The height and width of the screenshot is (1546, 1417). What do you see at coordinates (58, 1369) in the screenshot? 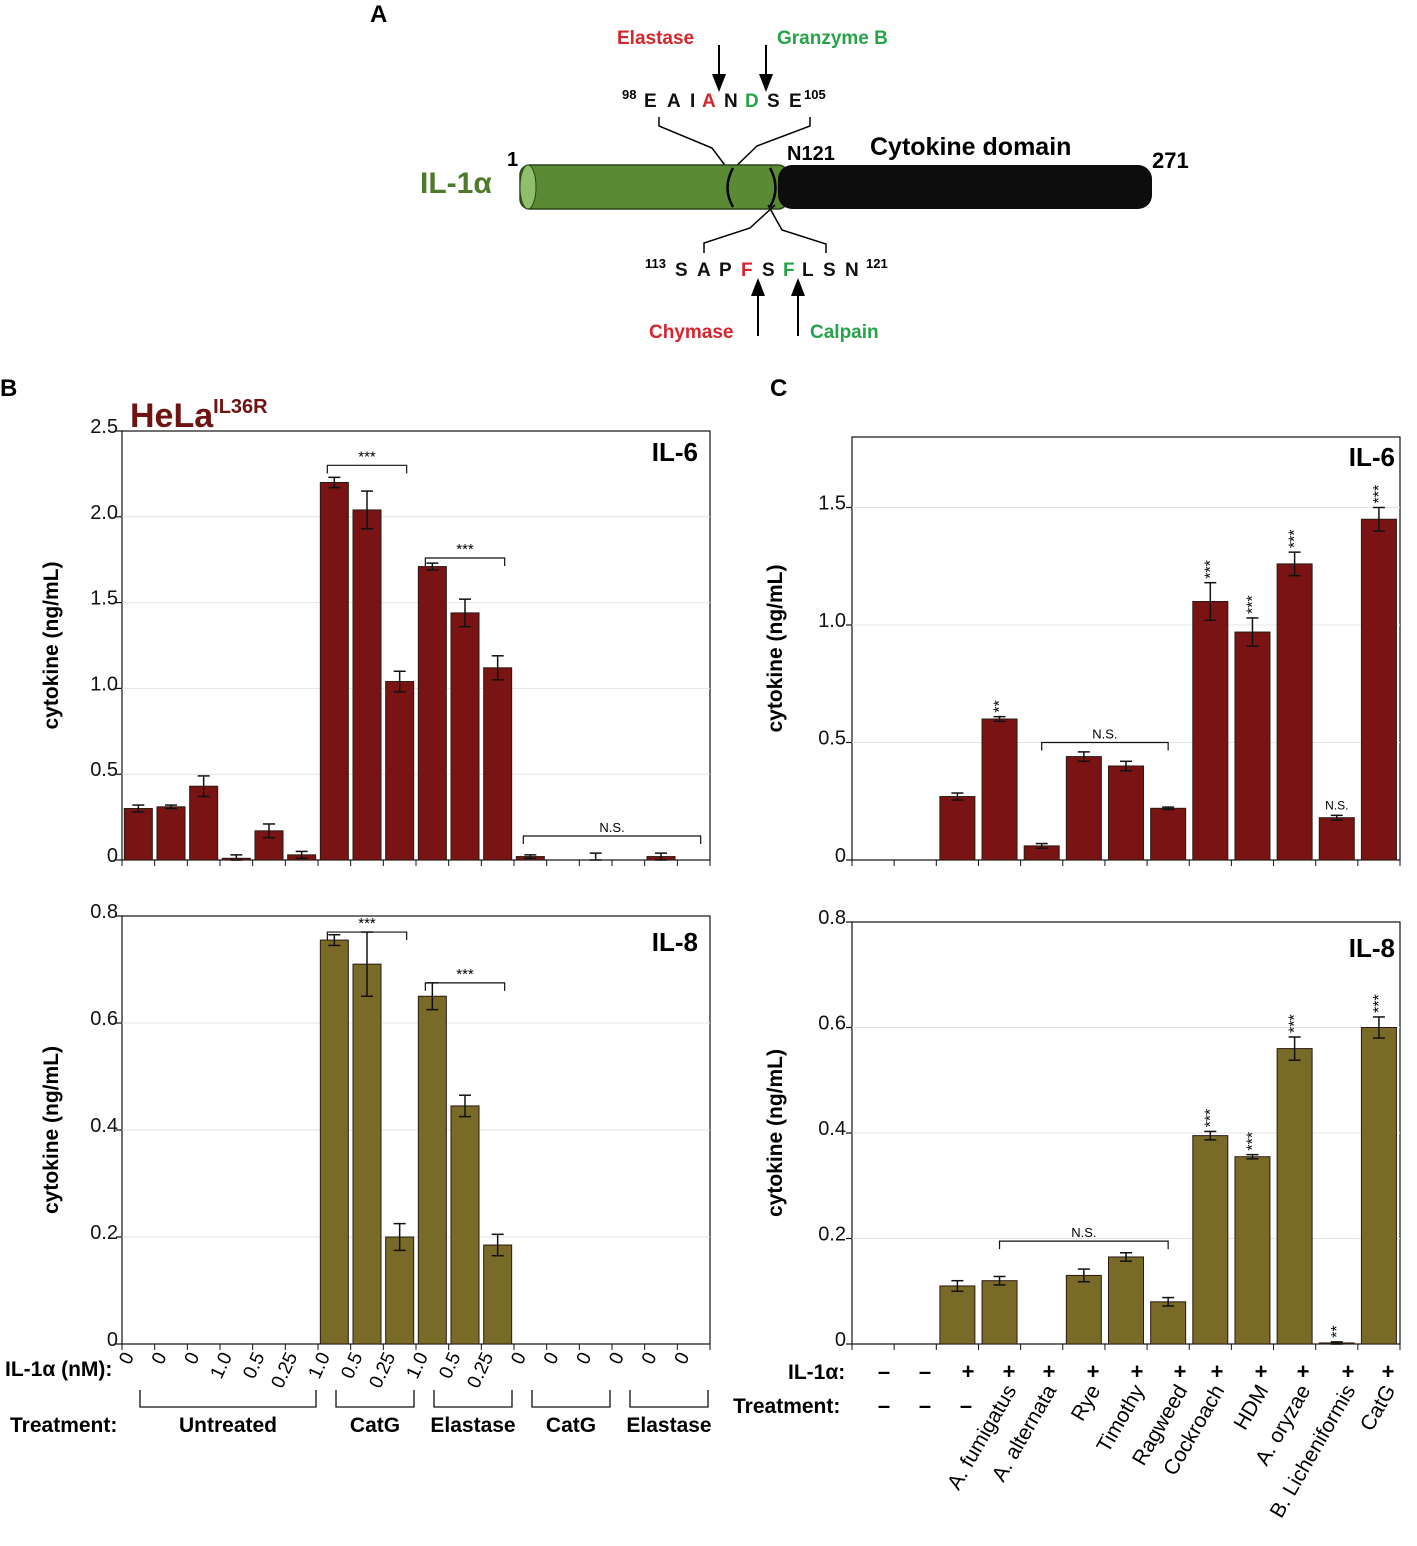
I see `il1a-row-label: IL-1α (nM):` at bounding box center [58, 1369].